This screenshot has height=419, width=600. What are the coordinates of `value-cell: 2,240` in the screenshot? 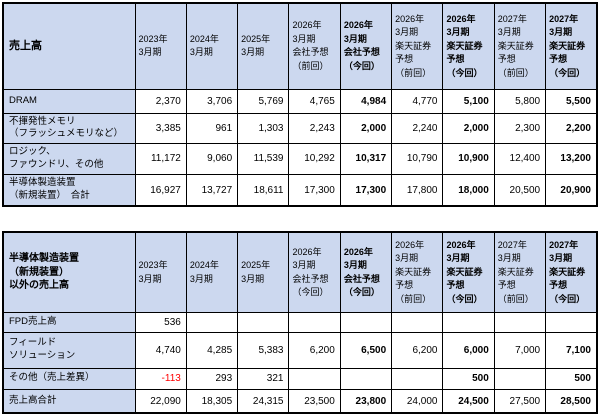 It's located at (417, 128).